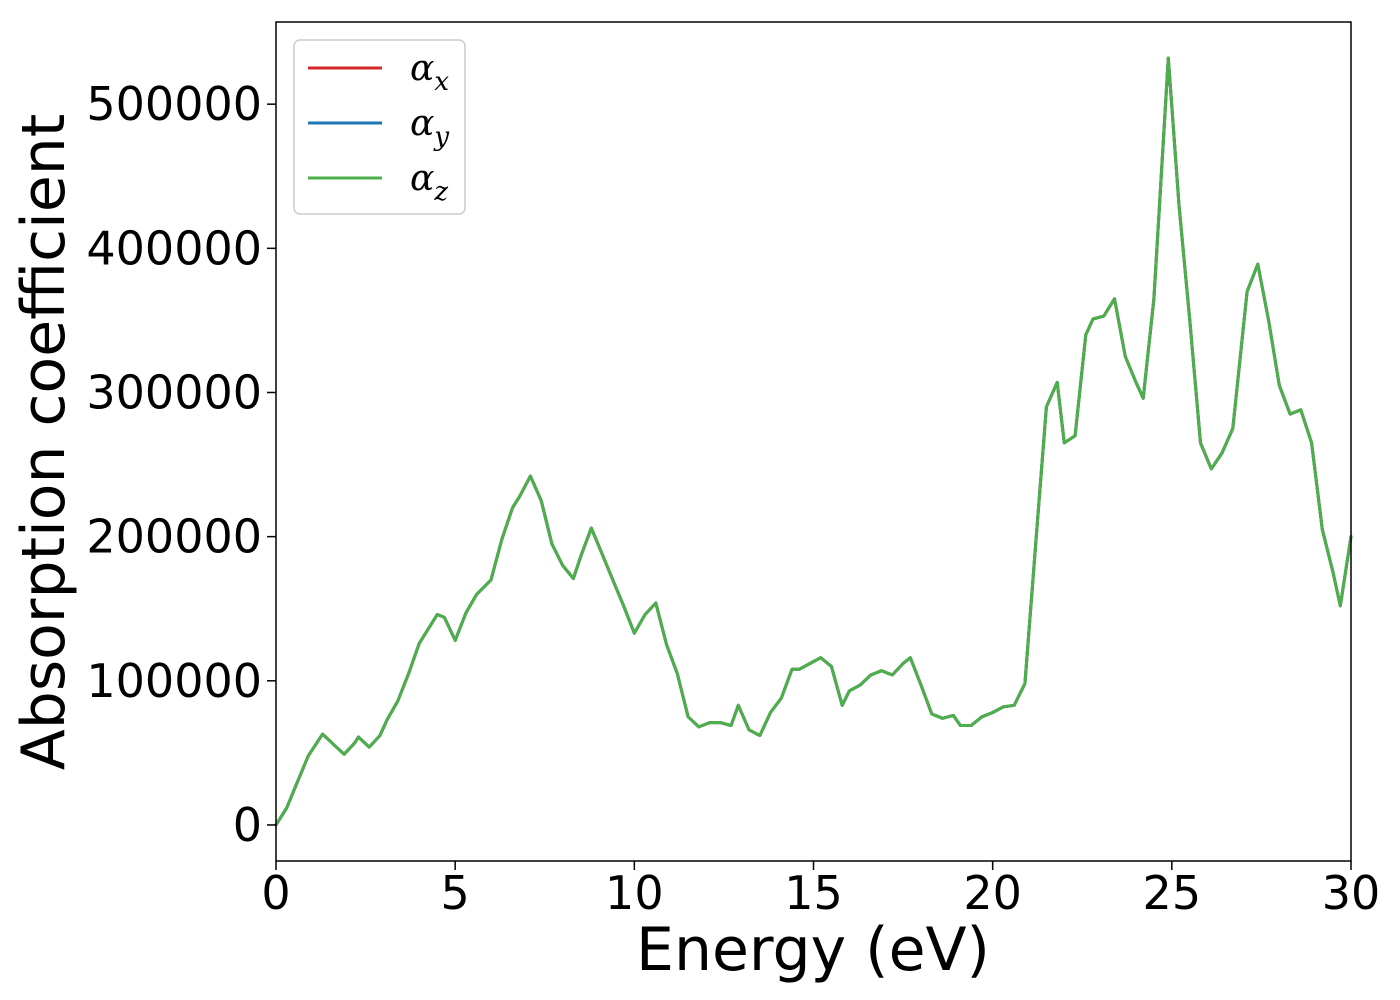  Describe the element at coordinates (1172, 893) in the screenshot. I see `x-tick-label: 25` at that location.